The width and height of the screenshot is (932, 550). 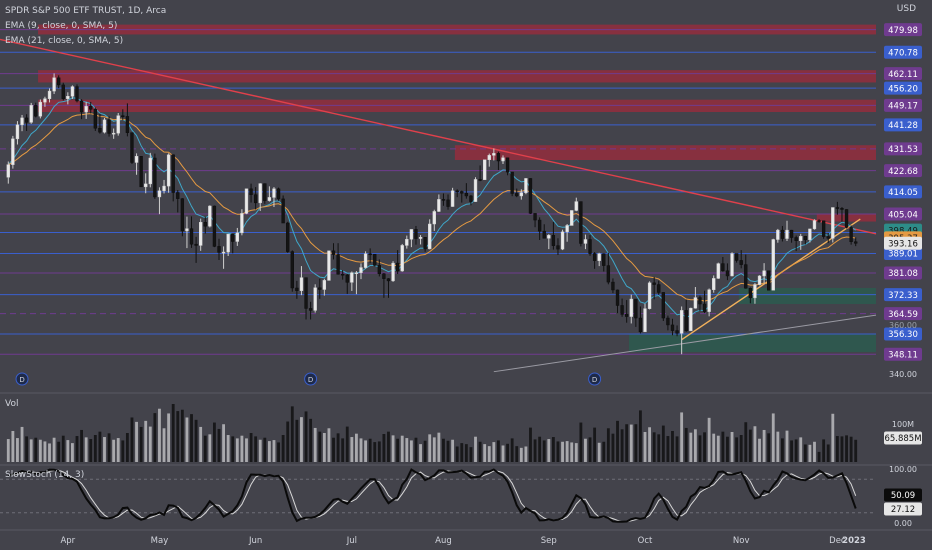 I want to click on currency-label: USD, so click(x=906, y=9).